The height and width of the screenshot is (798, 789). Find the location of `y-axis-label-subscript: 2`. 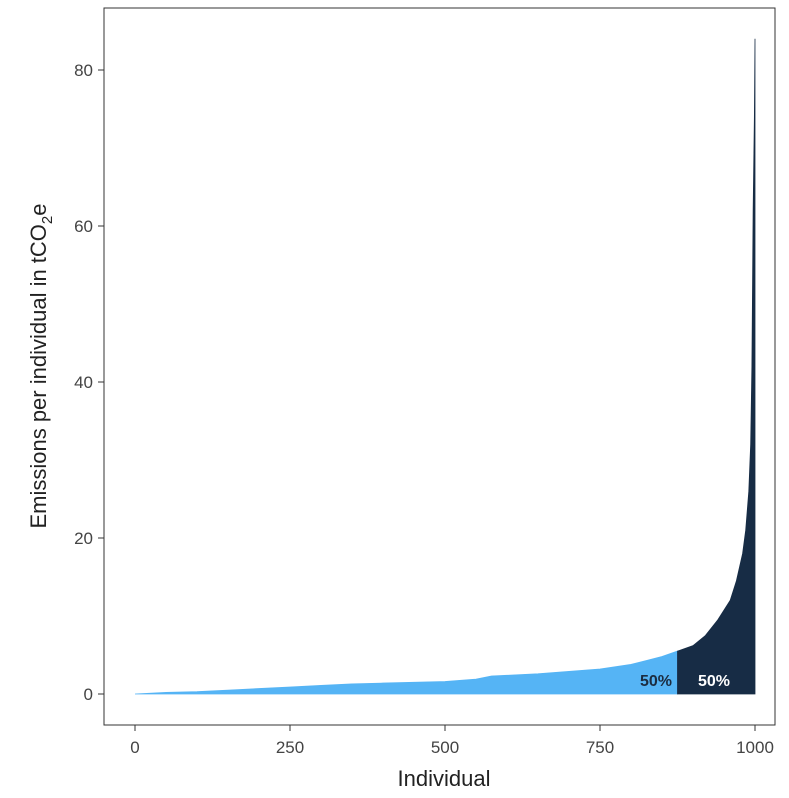

y-axis-label-subscript: 2 is located at coordinates (47, 220).